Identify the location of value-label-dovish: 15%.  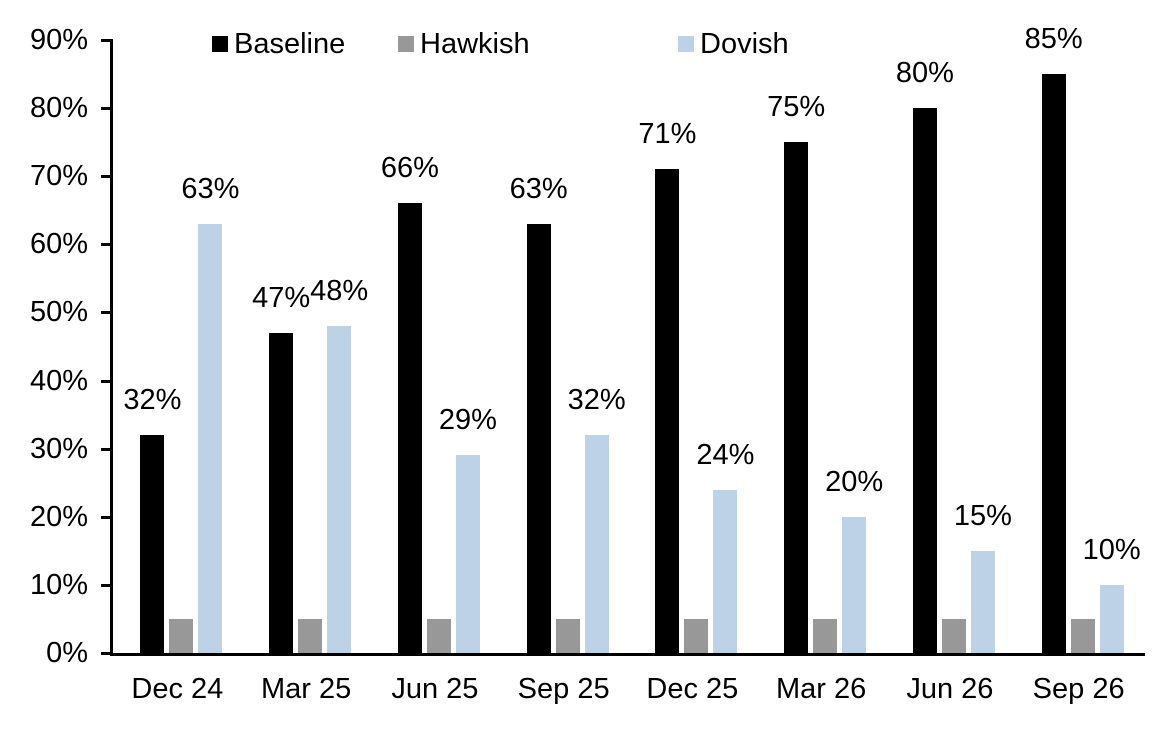
(982, 515).